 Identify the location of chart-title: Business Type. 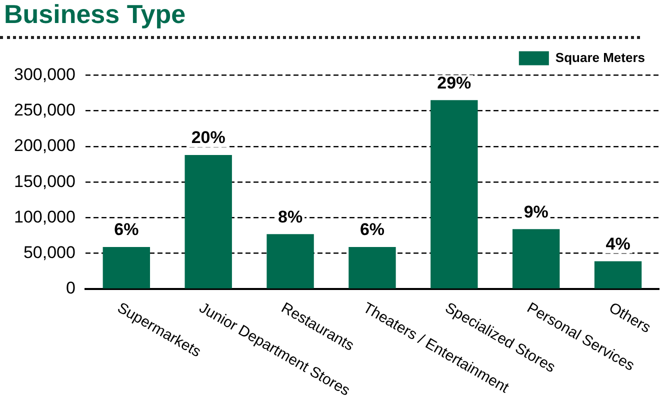
(95, 14).